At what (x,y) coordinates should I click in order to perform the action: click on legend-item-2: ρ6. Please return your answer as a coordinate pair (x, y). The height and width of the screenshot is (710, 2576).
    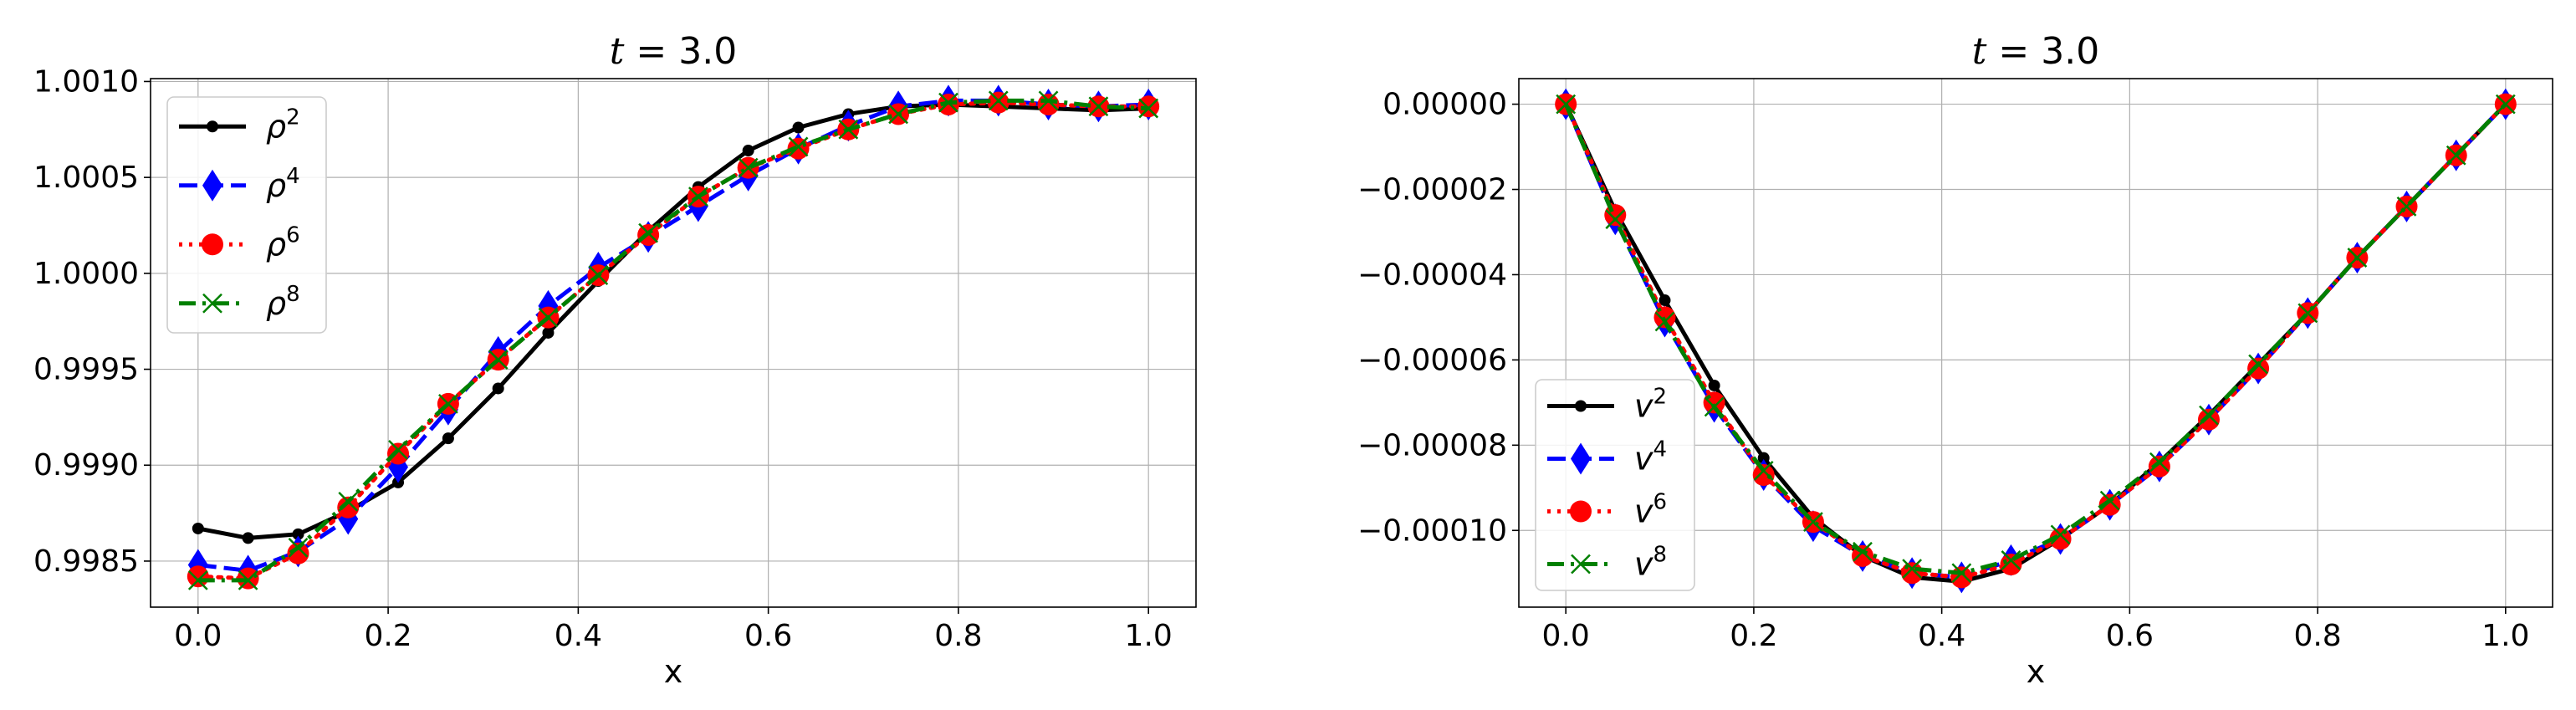
    Looking at the image, I should click on (239, 242).